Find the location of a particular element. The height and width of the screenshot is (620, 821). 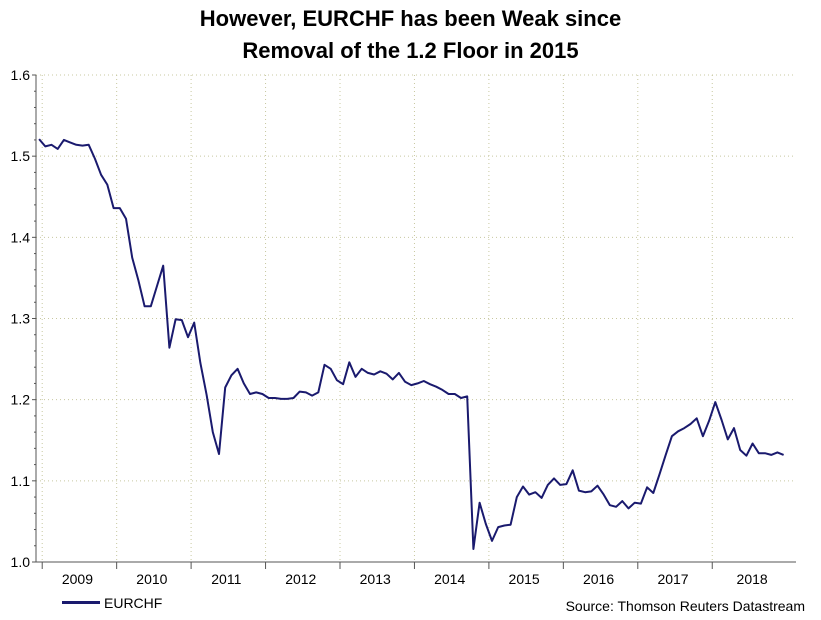

y-tick-label: 1.0 is located at coordinates (21, 562).